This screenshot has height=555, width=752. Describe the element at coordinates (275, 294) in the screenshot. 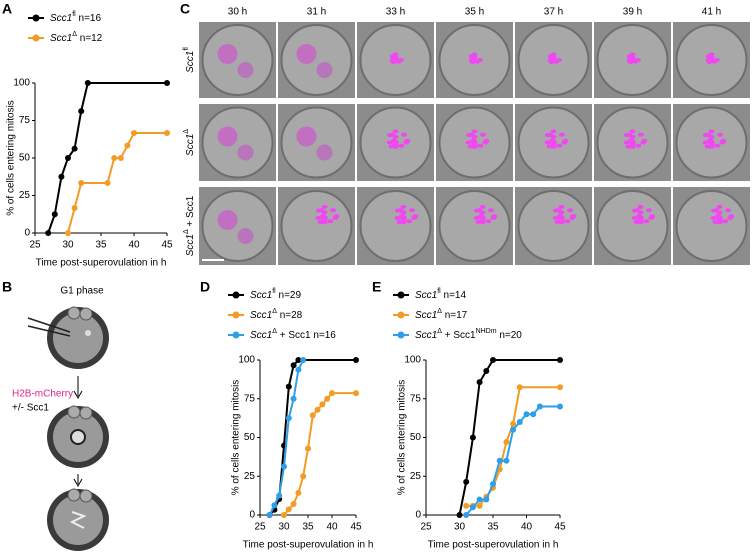

I see `legend-label: Scc1fl n=29` at that location.